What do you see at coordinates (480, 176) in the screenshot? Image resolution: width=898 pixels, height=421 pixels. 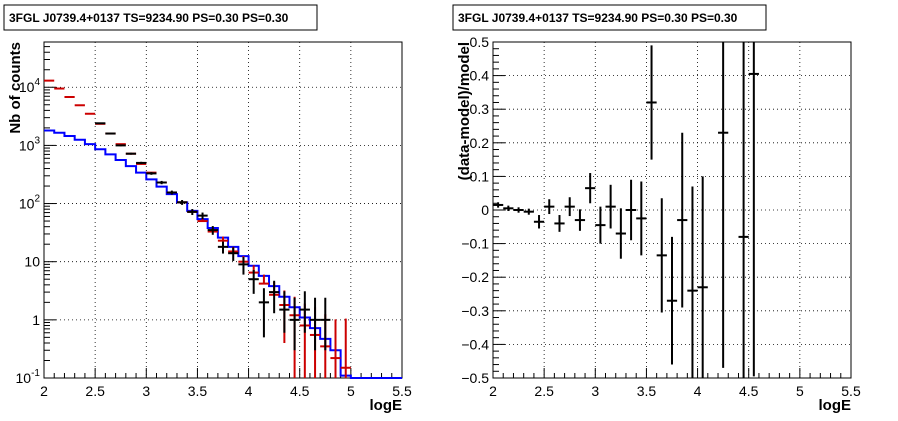 I see `residual-y-tick-label: 0.1` at bounding box center [480, 176].